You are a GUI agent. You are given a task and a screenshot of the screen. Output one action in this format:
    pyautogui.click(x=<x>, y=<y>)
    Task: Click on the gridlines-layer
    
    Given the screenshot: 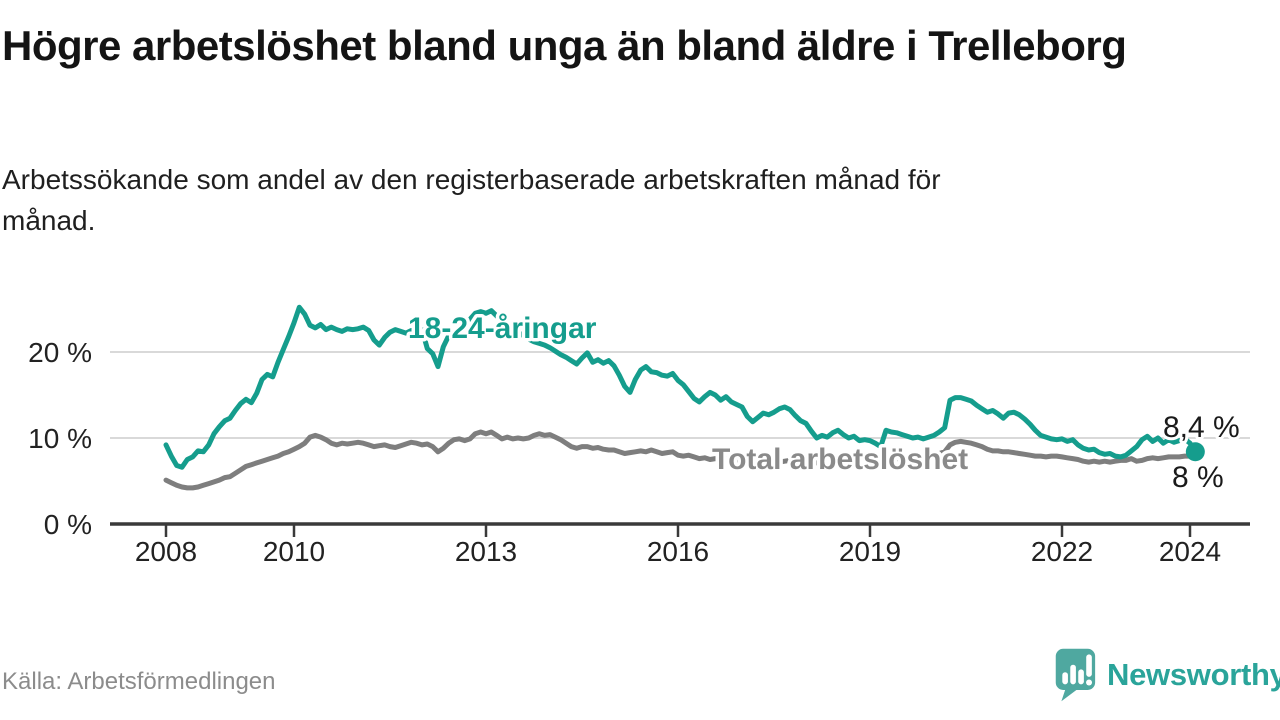 What is the action you would take?
    pyautogui.click(x=680, y=395)
    